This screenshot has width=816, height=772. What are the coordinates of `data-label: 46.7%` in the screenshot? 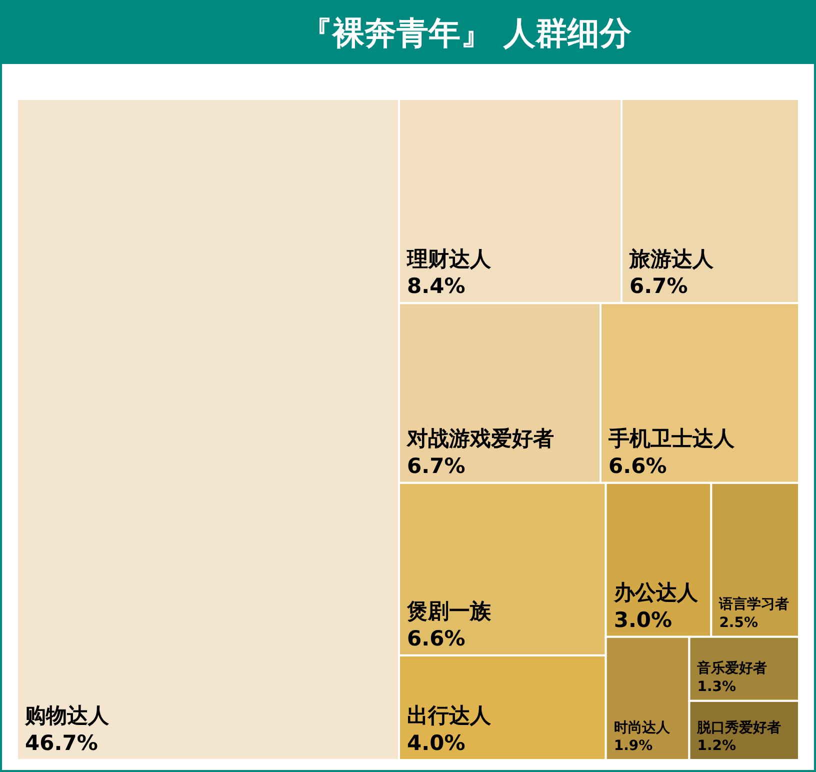 It's located at (61, 743).